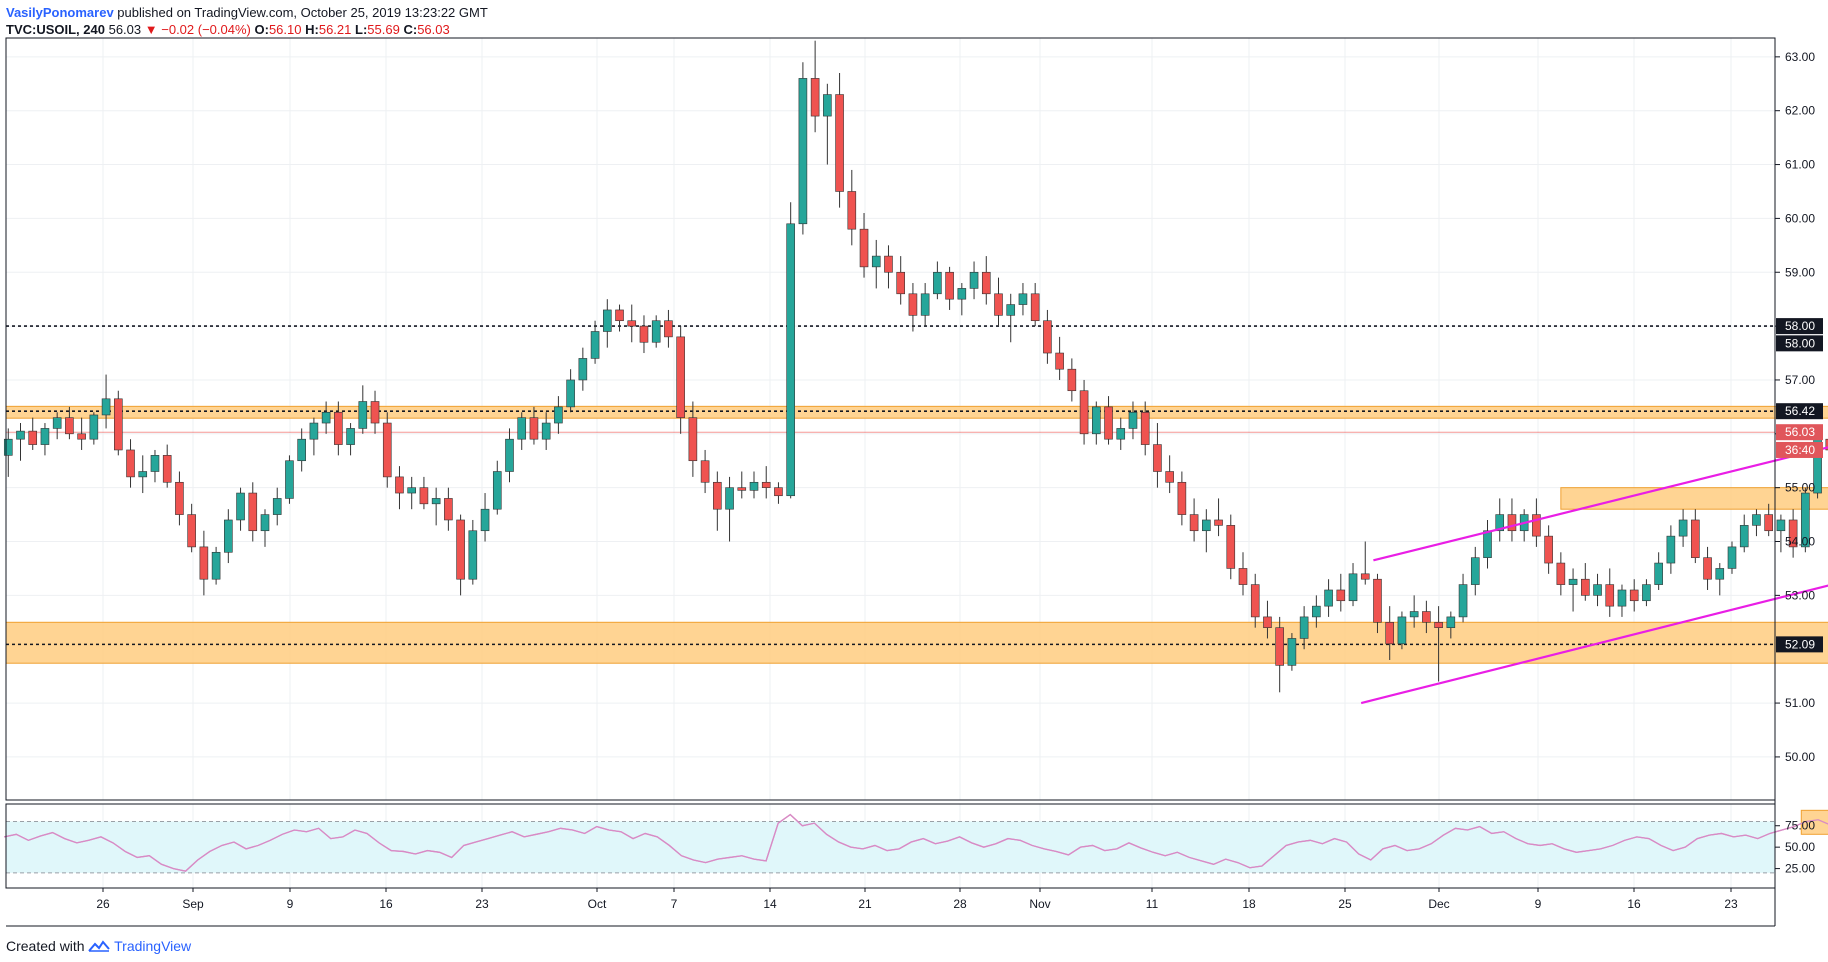 The width and height of the screenshot is (1828, 962). Describe the element at coordinates (770, 904) in the screenshot. I see `time-tick-label: 14` at that location.